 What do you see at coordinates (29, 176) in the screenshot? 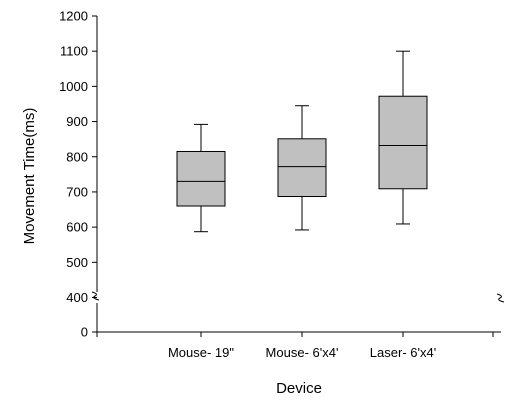
I see `y-axis-label: Movement Time(ms)` at bounding box center [29, 176].